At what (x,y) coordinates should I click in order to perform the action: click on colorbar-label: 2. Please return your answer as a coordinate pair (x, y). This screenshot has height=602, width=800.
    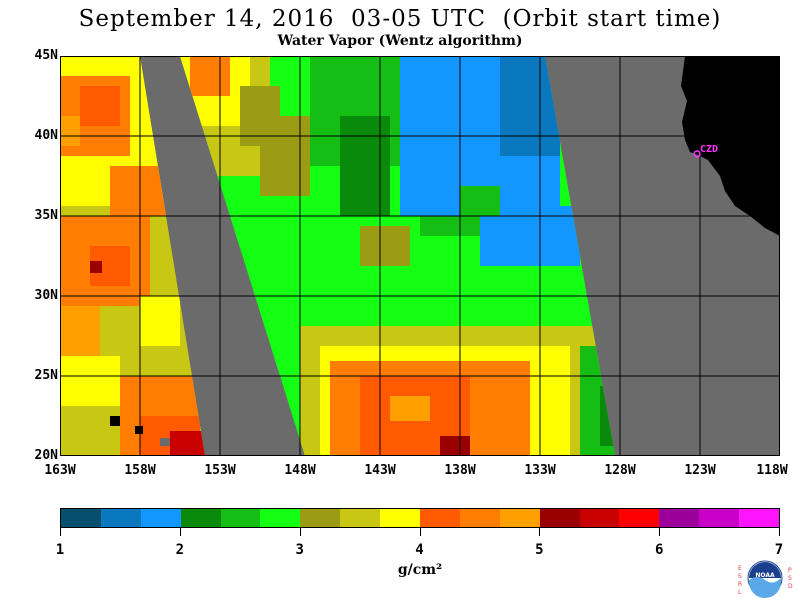
    Looking at the image, I should click on (180, 550).